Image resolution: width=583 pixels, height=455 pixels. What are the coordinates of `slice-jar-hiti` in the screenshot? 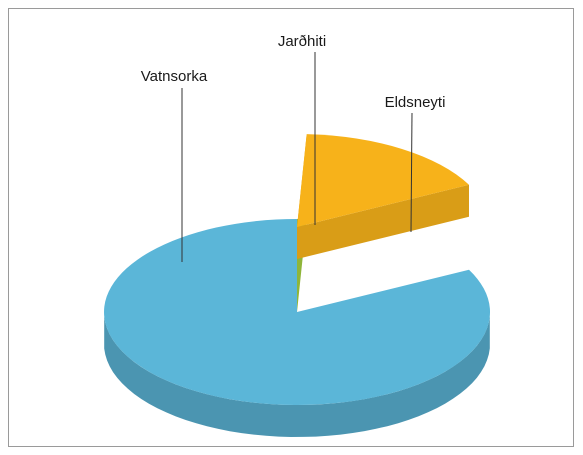 It's located at (383, 180).